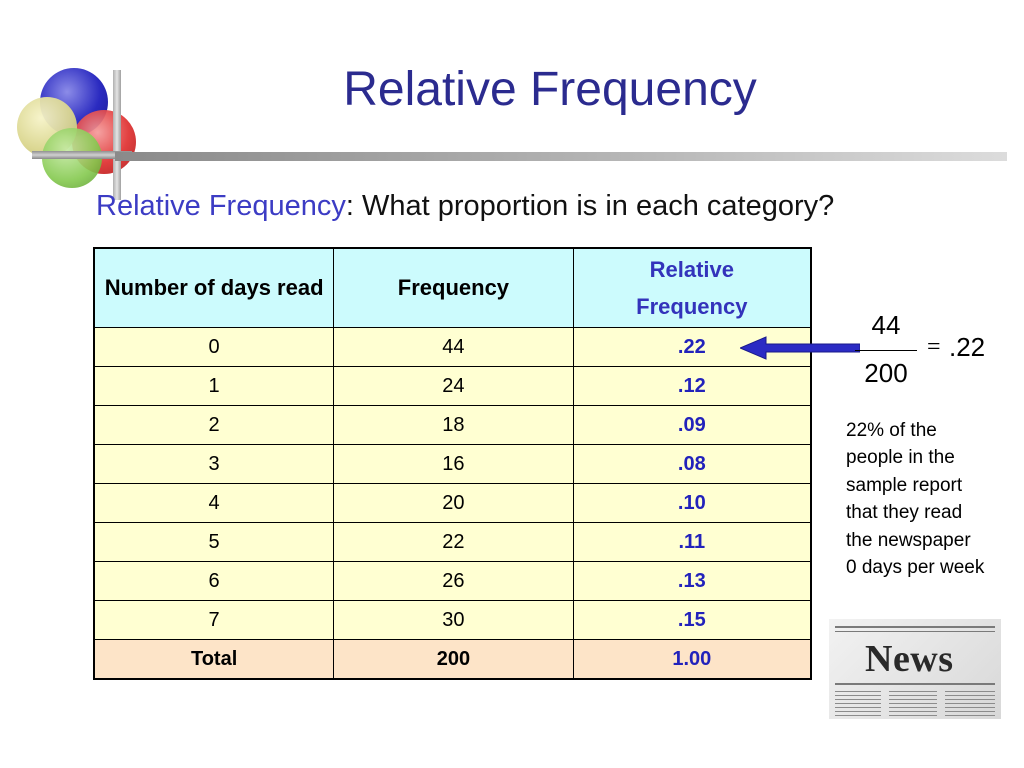 The width and height of the screenshot is (1024, 768). Describe the element at coordinates (214, 347) in the screenshot. I see `cell-days: 0` at that location.